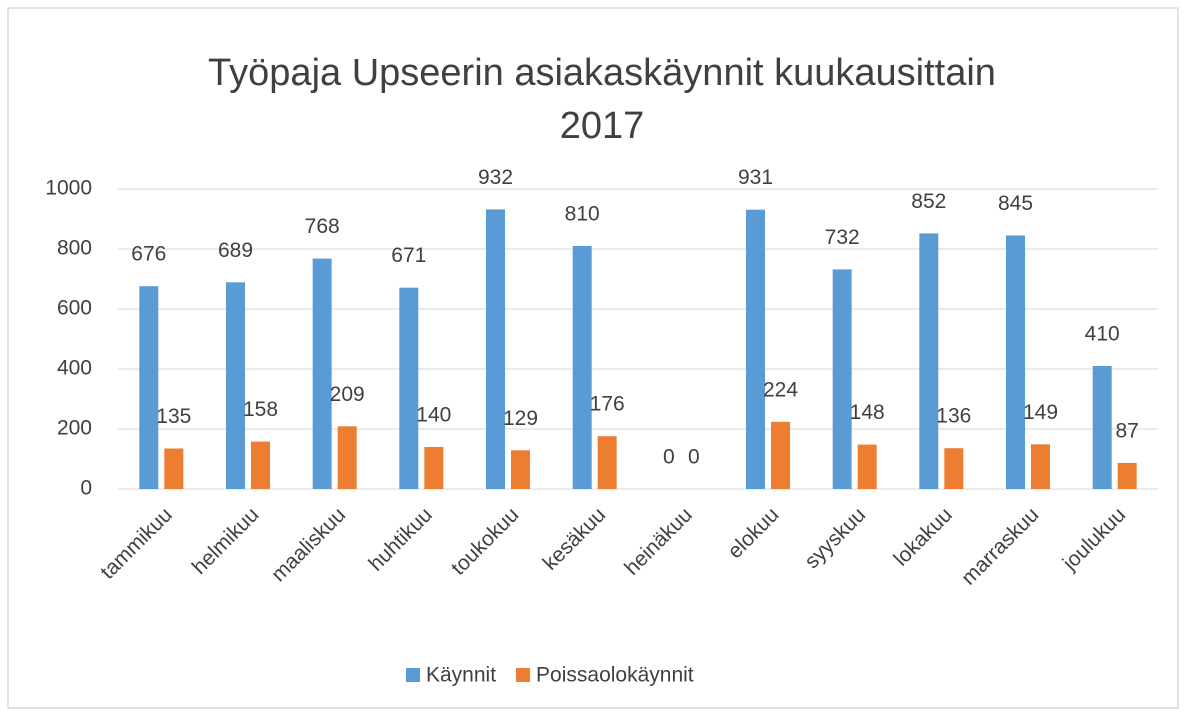 The image size is (1187, 716). Describe the element at coordinates (408, 255) in the screenshot. I see `data-label: 671` at that location.